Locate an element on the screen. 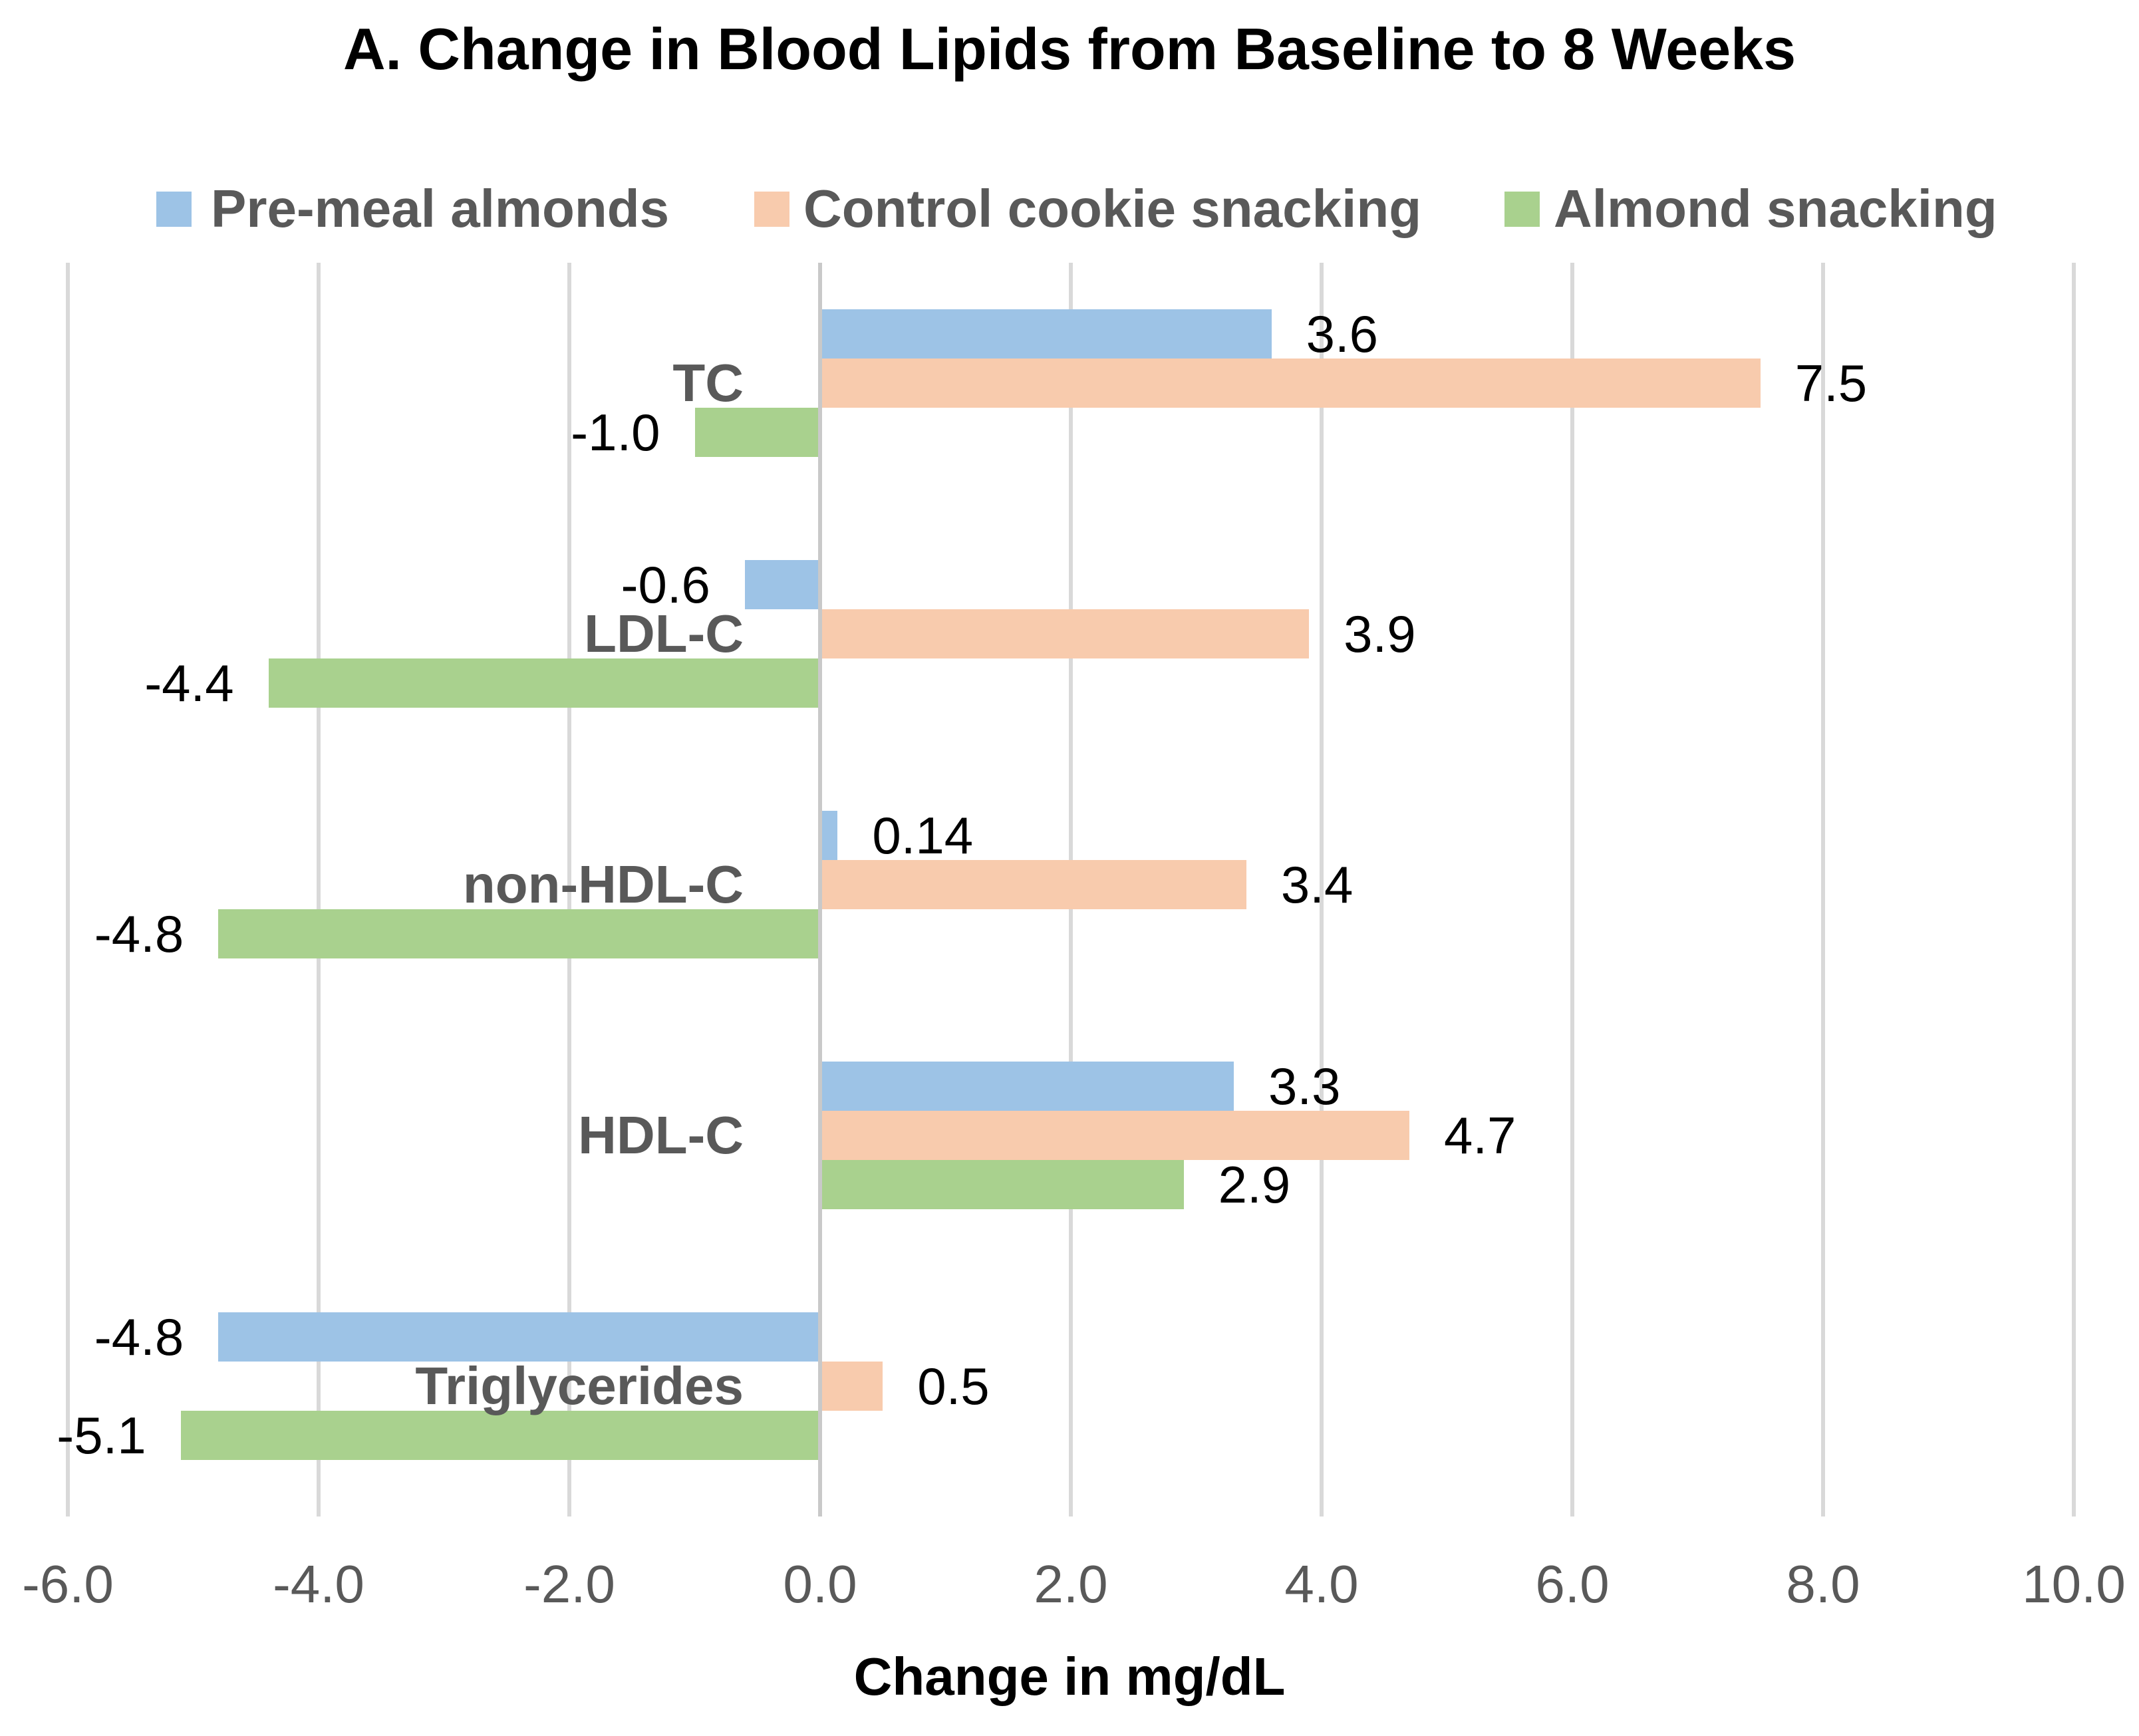  bar-ldl-c-pre-meal-almonds is located at coordinates (782, 584).